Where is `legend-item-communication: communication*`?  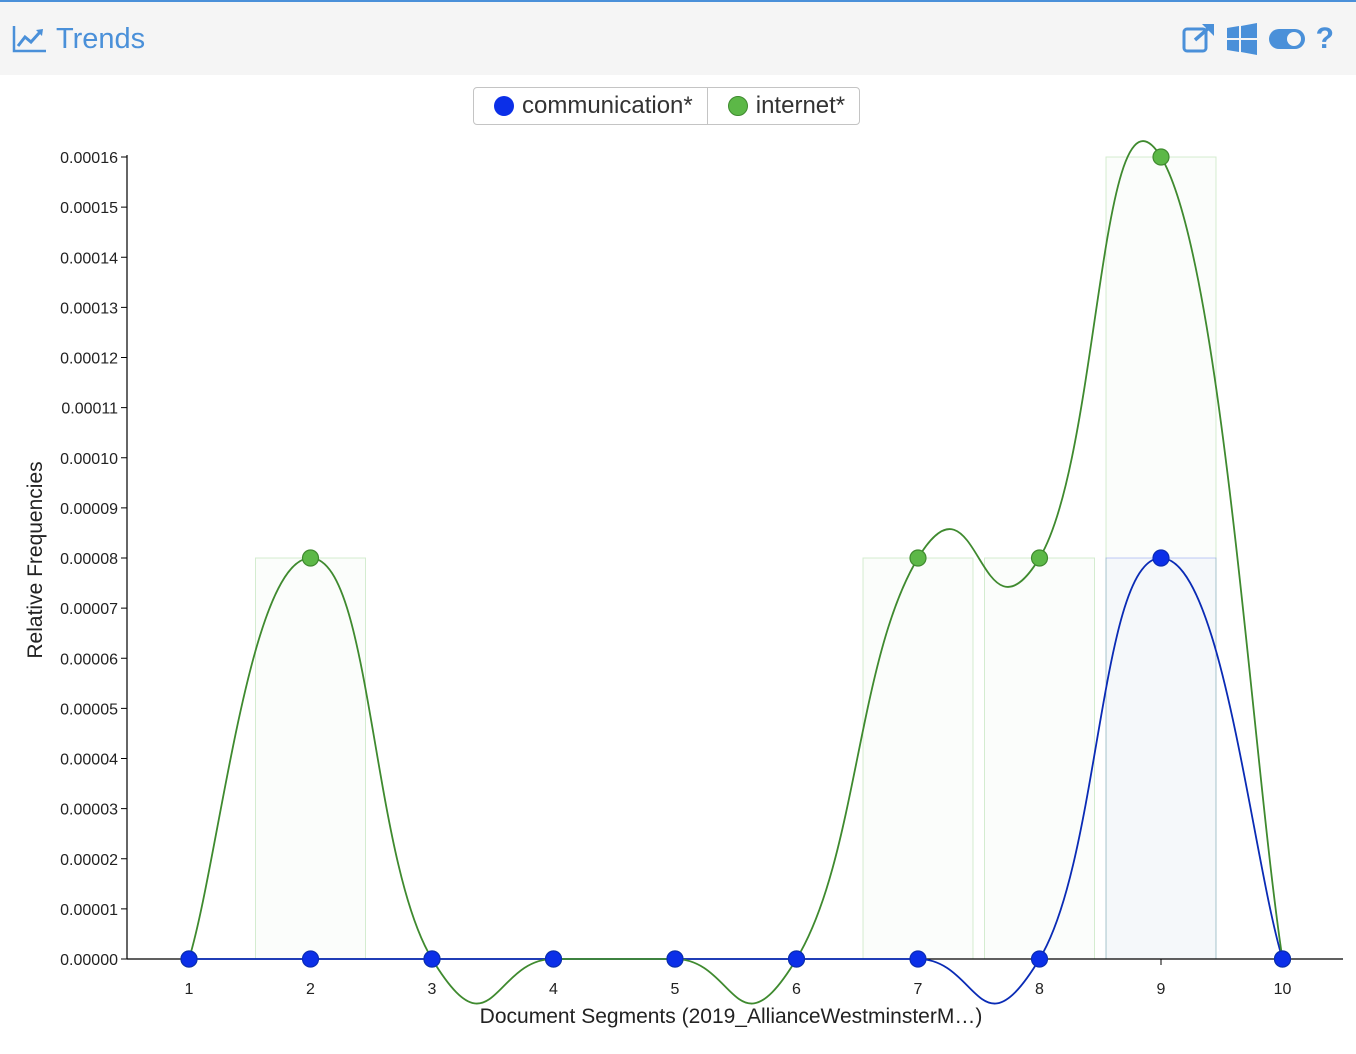
legend-item-communication: communication* is located at coordinates (590, 106).